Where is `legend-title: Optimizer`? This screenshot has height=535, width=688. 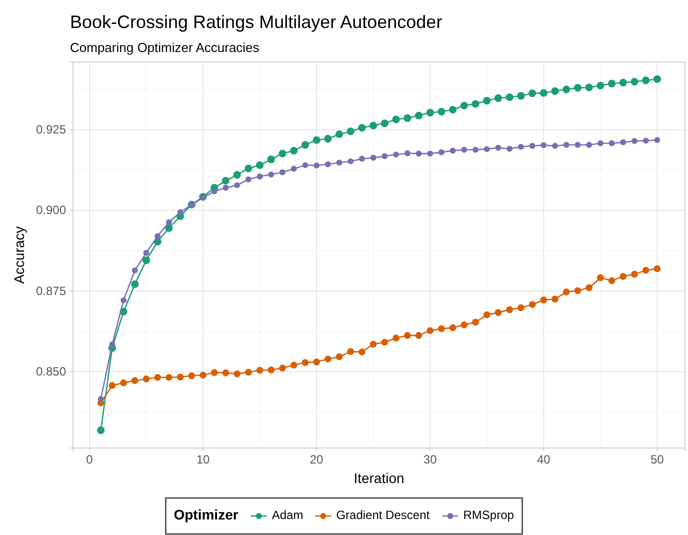
legend-title: Optimizer is located at coordinates (206, 514).